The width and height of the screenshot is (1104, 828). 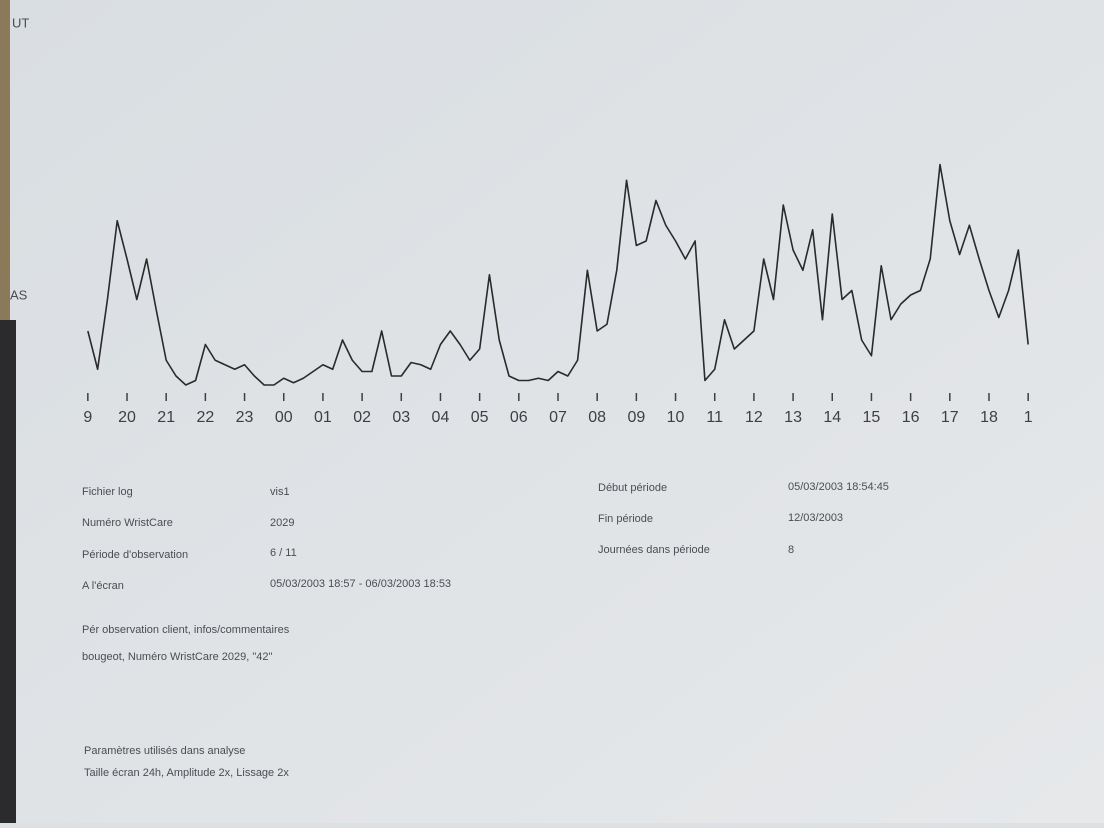 What do you see at coordinates (127, 417) in the screenshot?
I see `x-tick-label: 20` at bounding box center [127, 417].